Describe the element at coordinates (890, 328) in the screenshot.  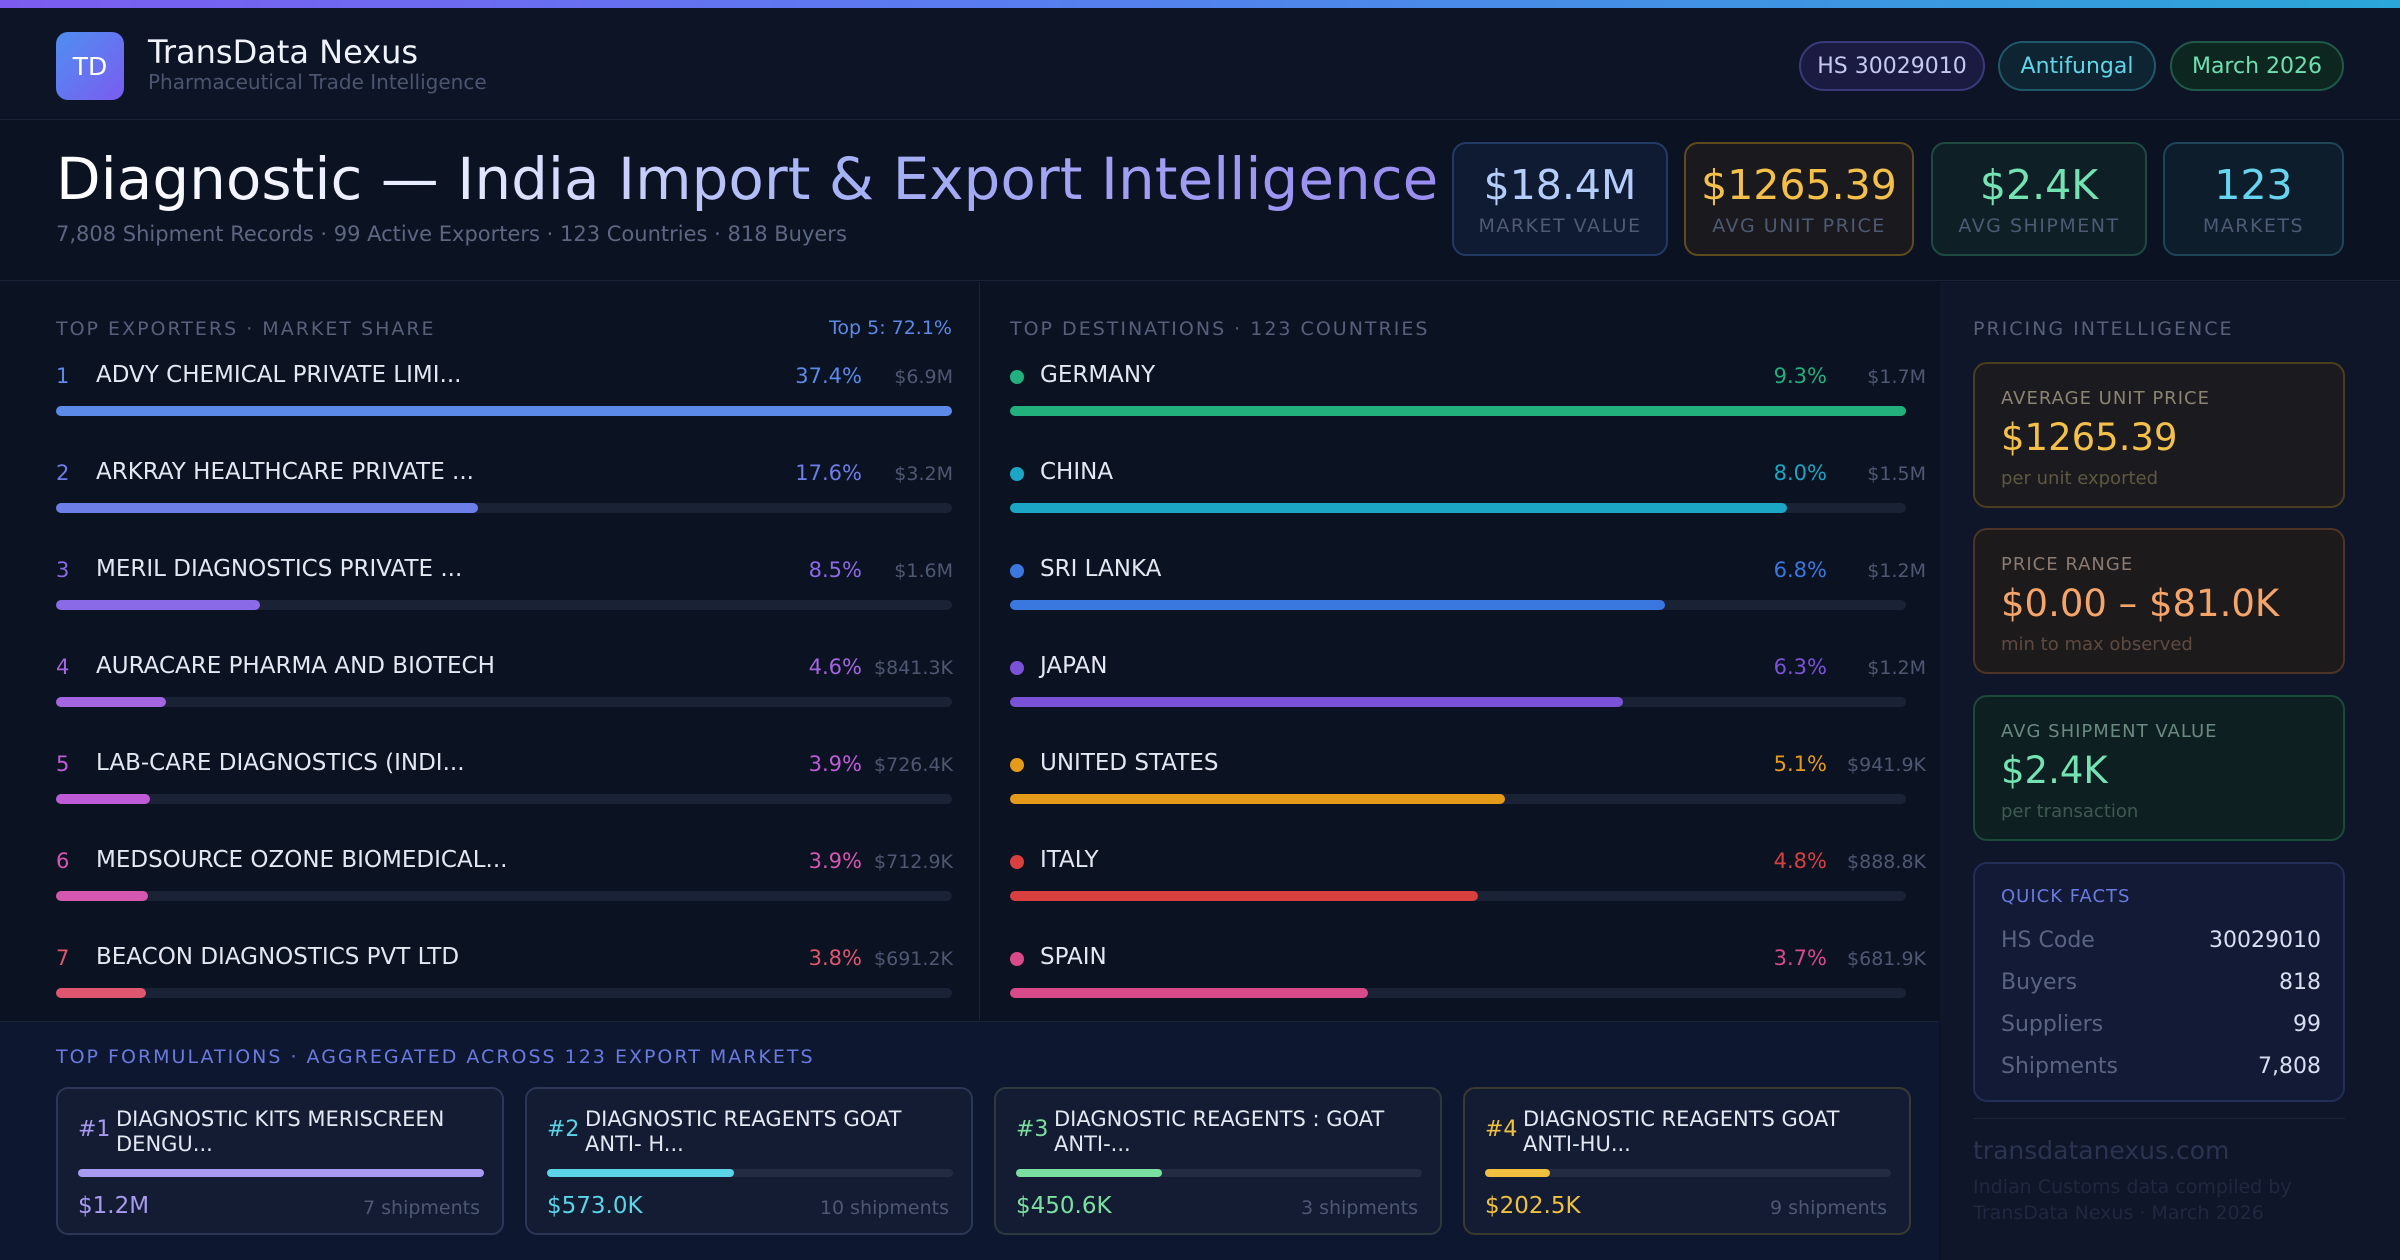
I see `exporters-top5-summary: Top 5: 72.1%` at that location.